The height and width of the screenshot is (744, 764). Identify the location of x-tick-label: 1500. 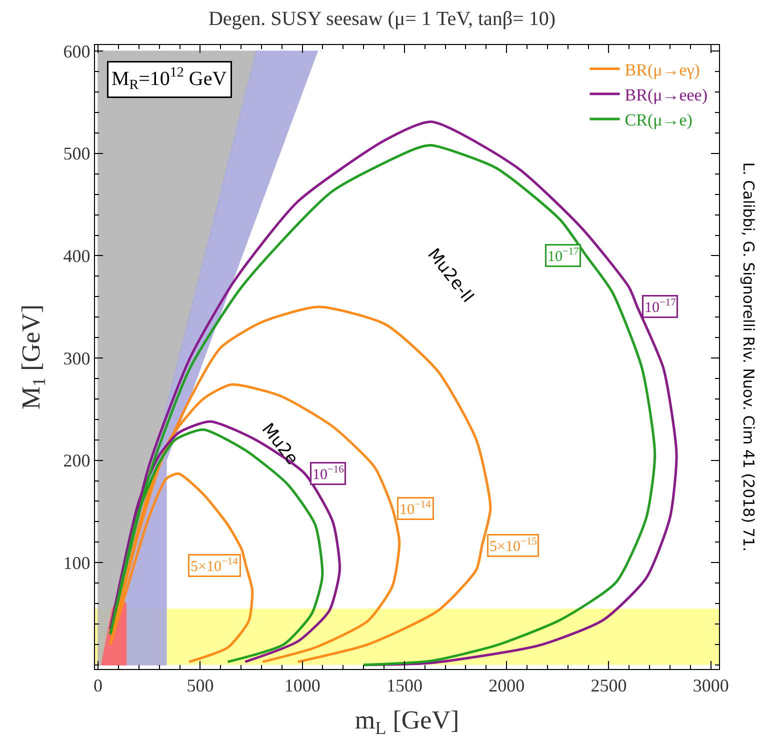
(404, 686).